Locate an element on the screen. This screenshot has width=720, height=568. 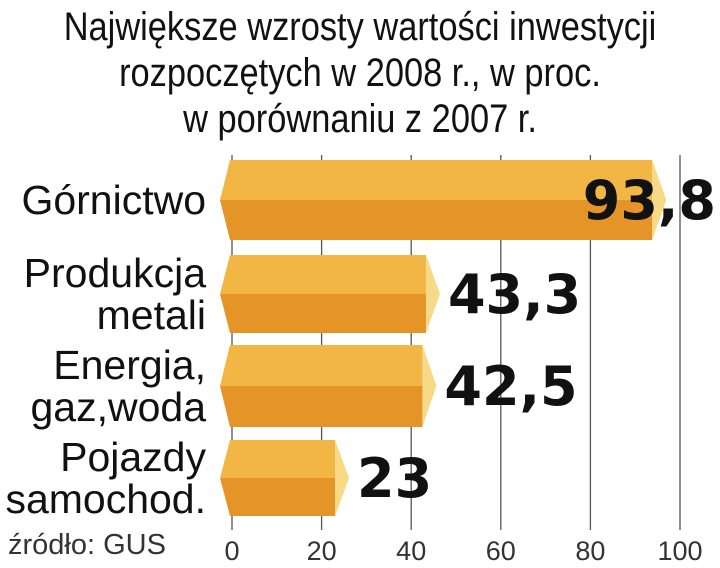
category-label: gaz,woda is located at coordinates (118, 407).